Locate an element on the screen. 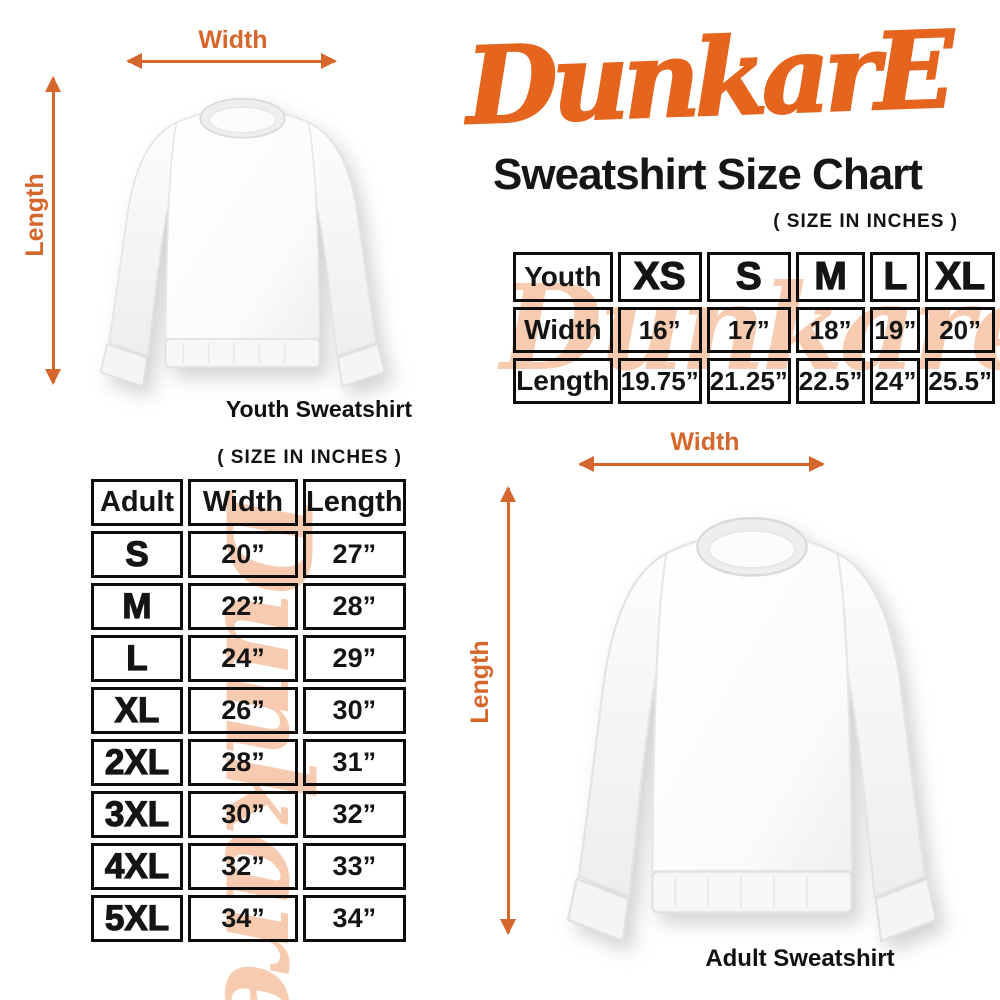 The image size is (1000, 1000). adult-col-width: Width is located at coordinates (243, 502).